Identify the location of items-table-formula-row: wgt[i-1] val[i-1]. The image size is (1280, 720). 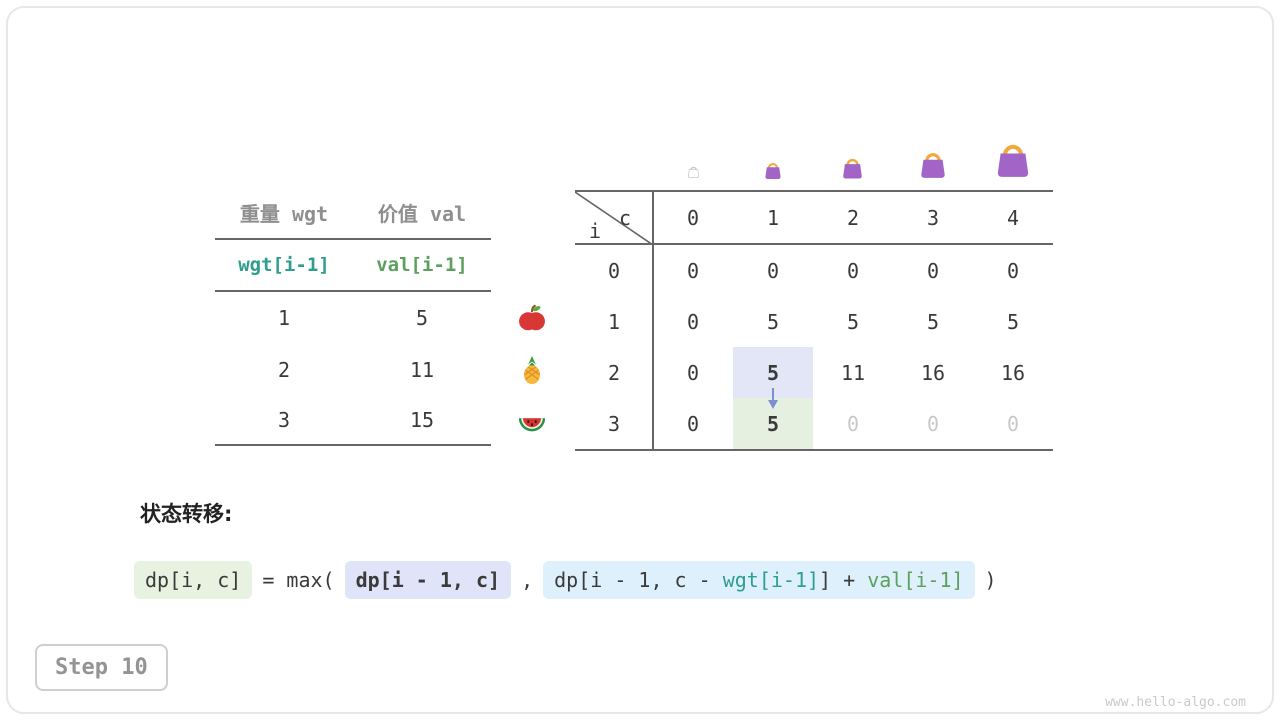
(353, 266).